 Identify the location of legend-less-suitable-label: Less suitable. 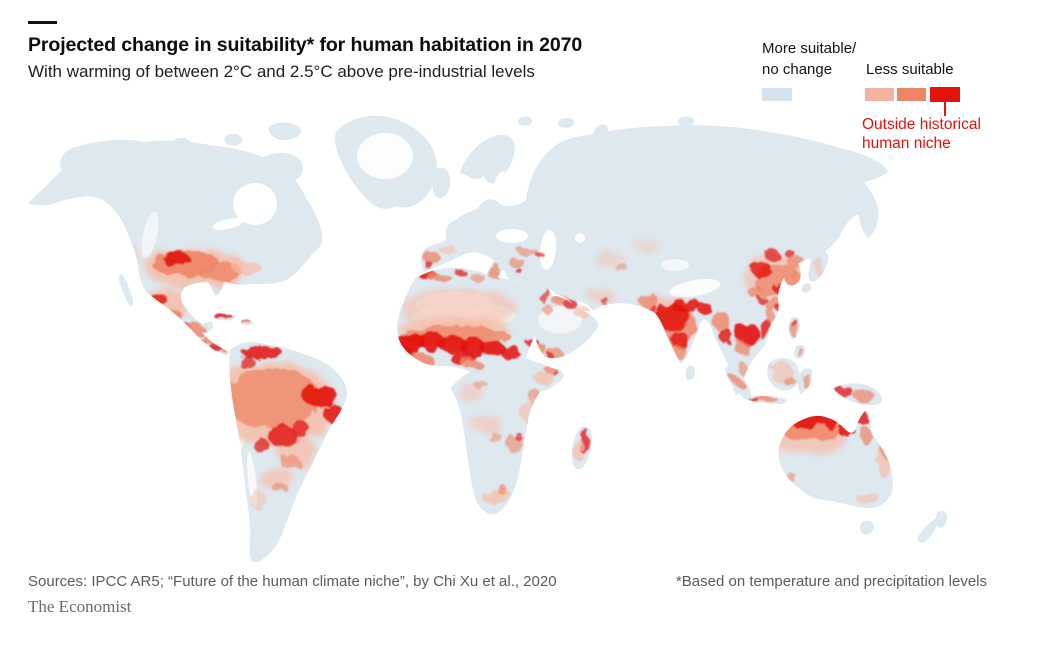
(910, 69).